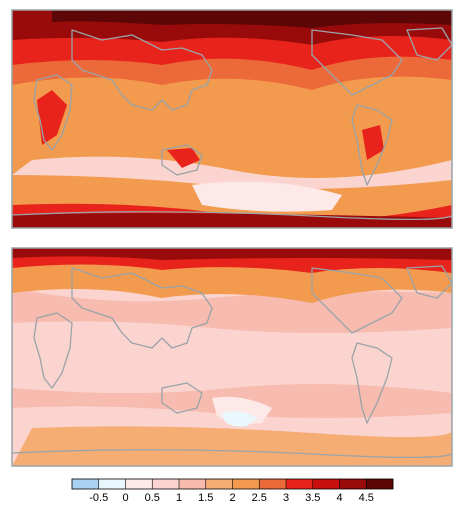 This screenshot has height=511, width=465. I want to click on colorbar-tick-label: 1, so click(179, 498).